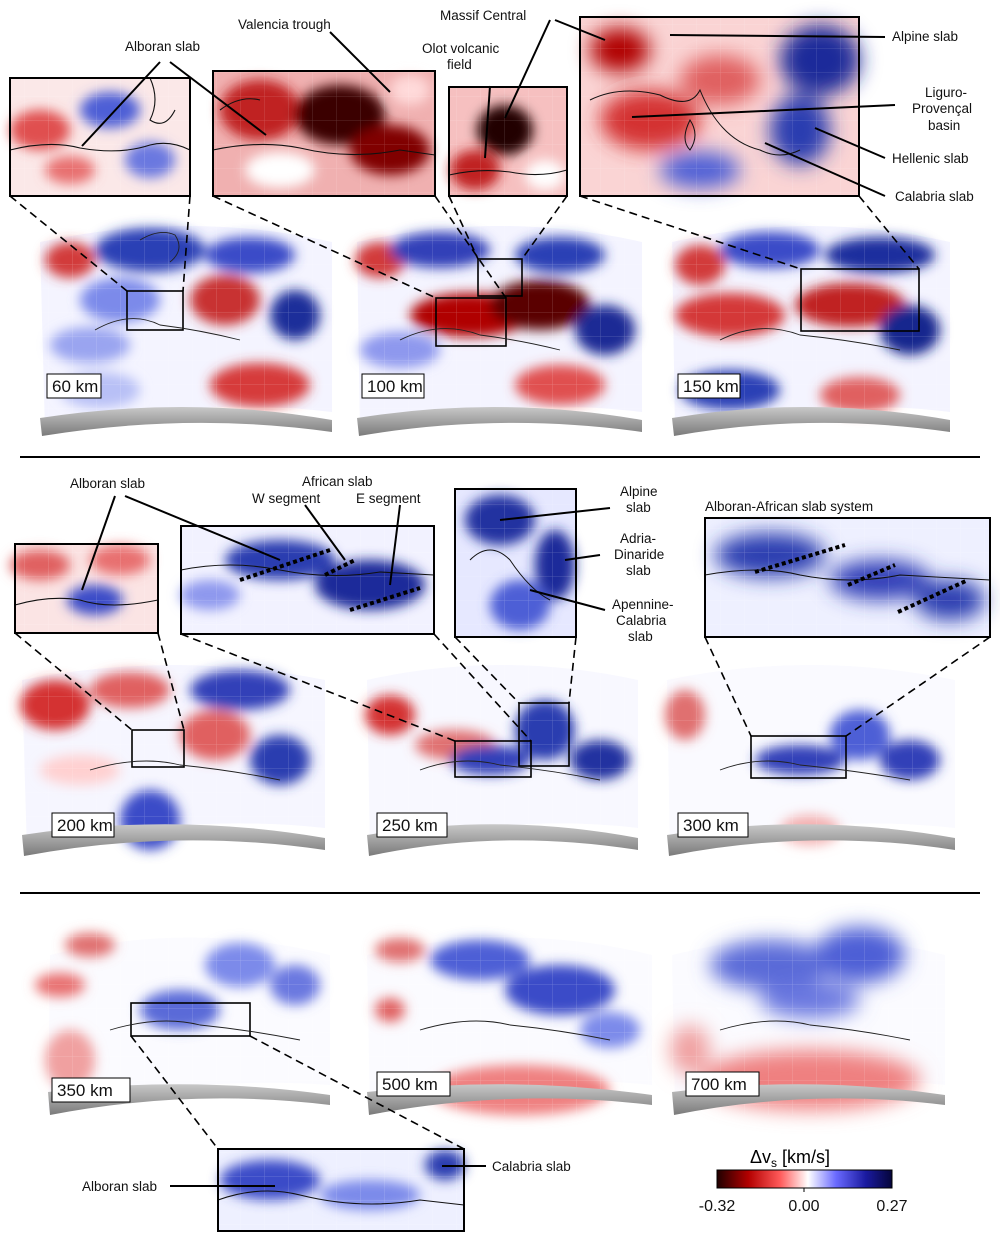 The height and width of the screenshot is (1244, 1000). What do you see at coordinates (711, 825) in the screenshot?
I see `depth-label-300: 300 km` at bounding box center [711, 825].